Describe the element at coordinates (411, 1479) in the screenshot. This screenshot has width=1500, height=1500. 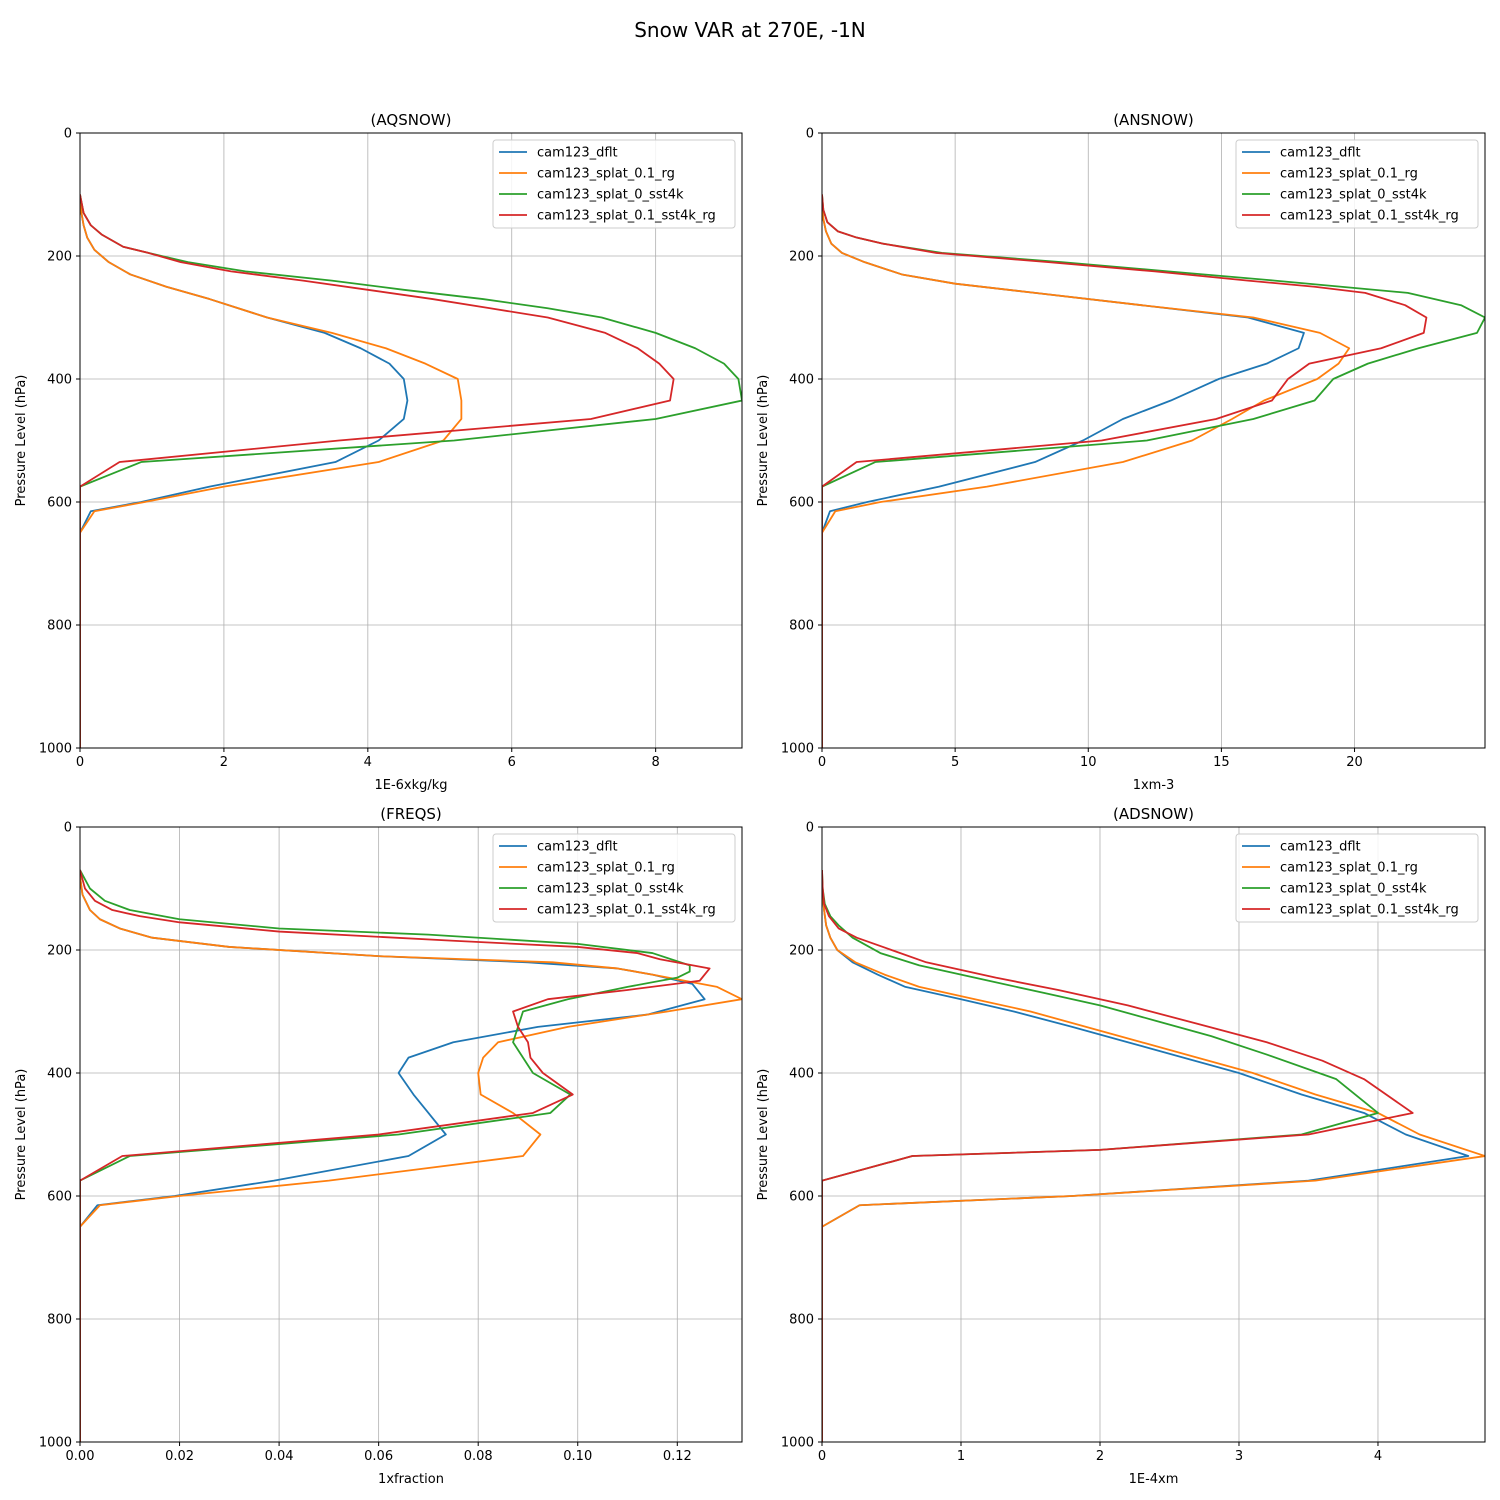
I see `x-axis-label: 1xfraction` at that location.